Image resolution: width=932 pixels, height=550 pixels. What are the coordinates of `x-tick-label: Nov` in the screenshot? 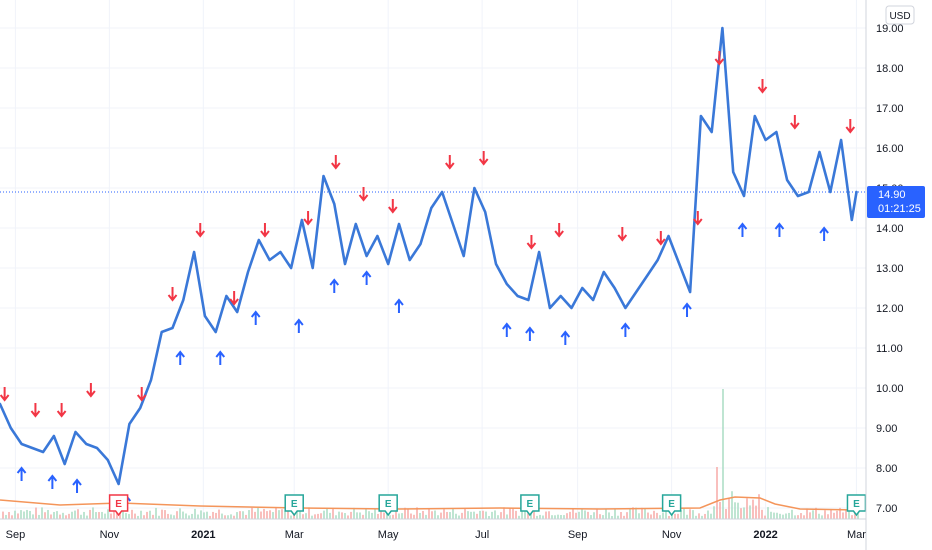 It's located at (110, 535).